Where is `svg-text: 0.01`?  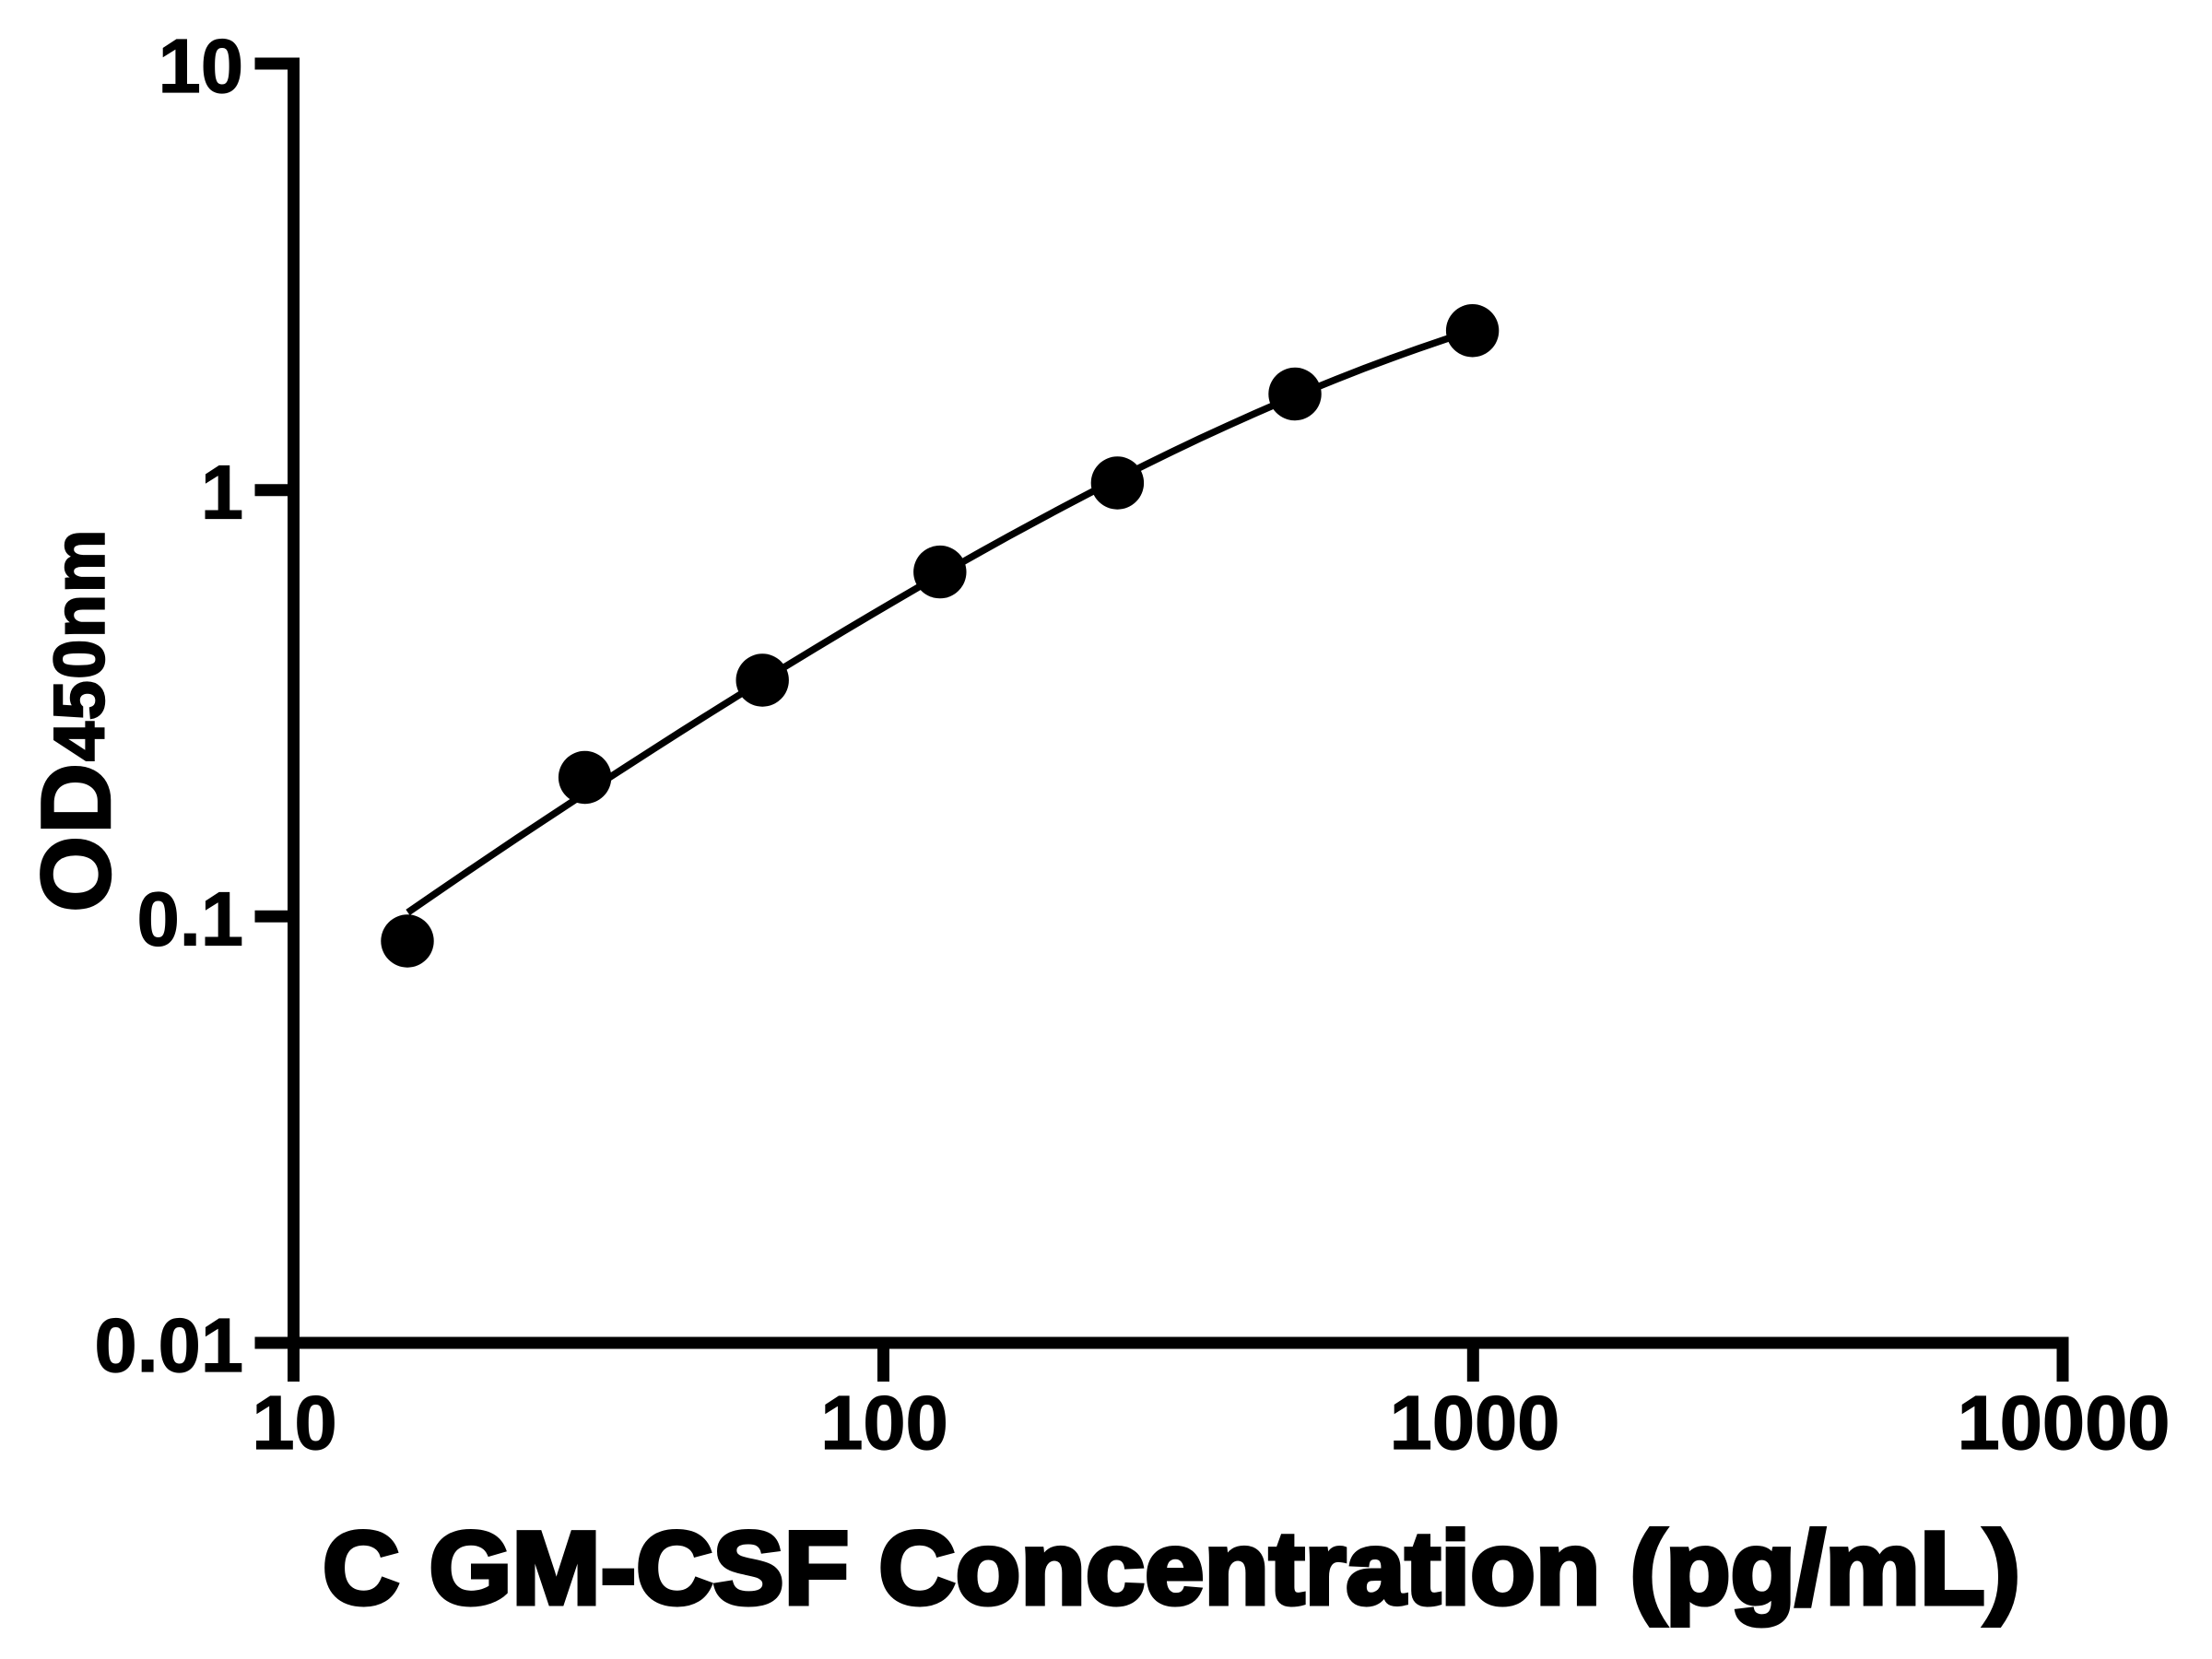 svg-text: 0.01 is located at coordinates (168, 1345).